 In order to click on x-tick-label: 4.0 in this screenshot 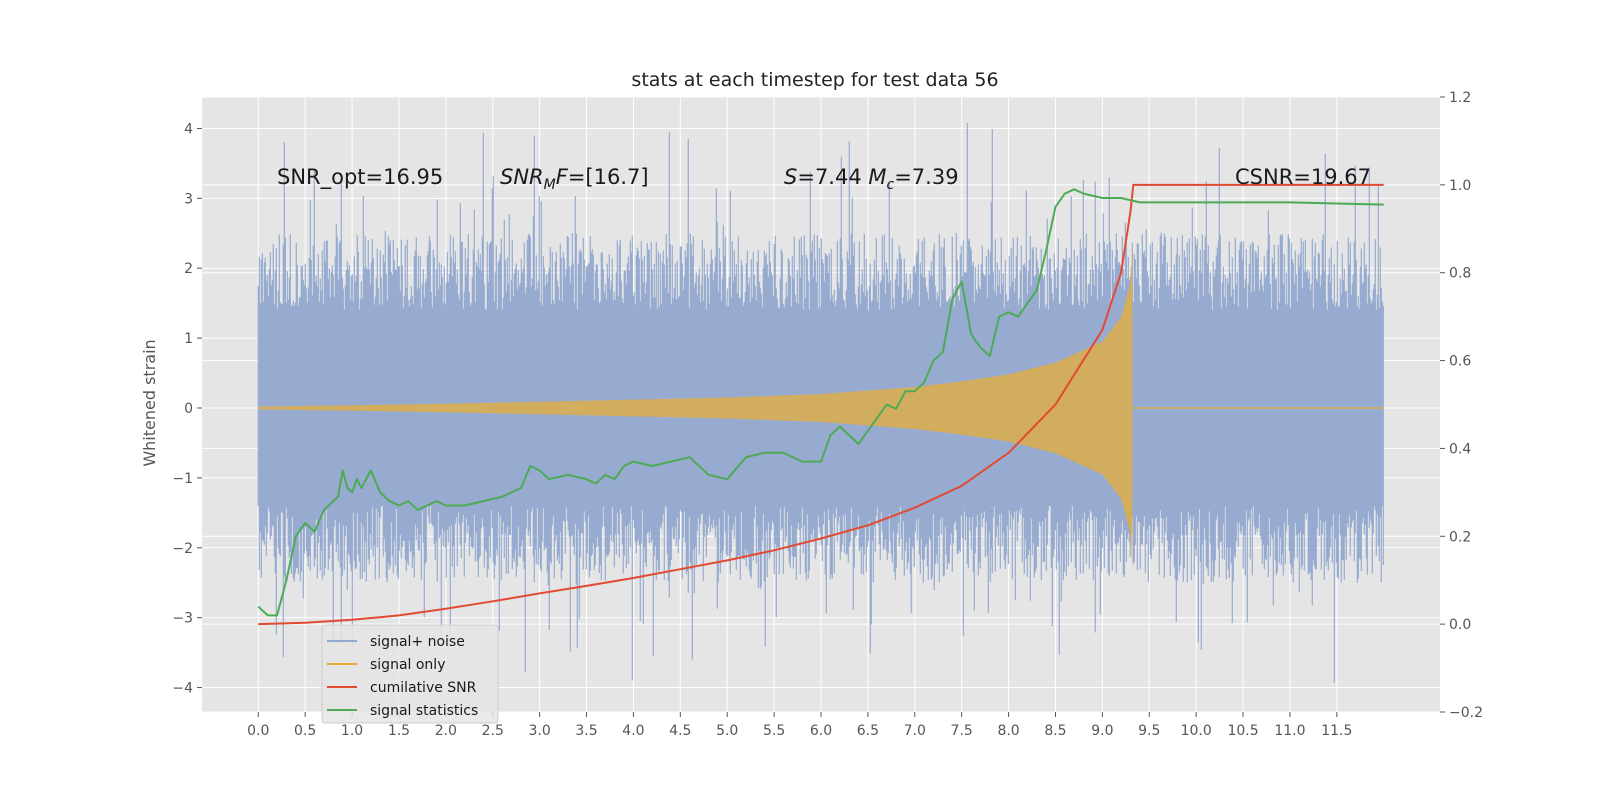, I will do `click(633, 731)`.